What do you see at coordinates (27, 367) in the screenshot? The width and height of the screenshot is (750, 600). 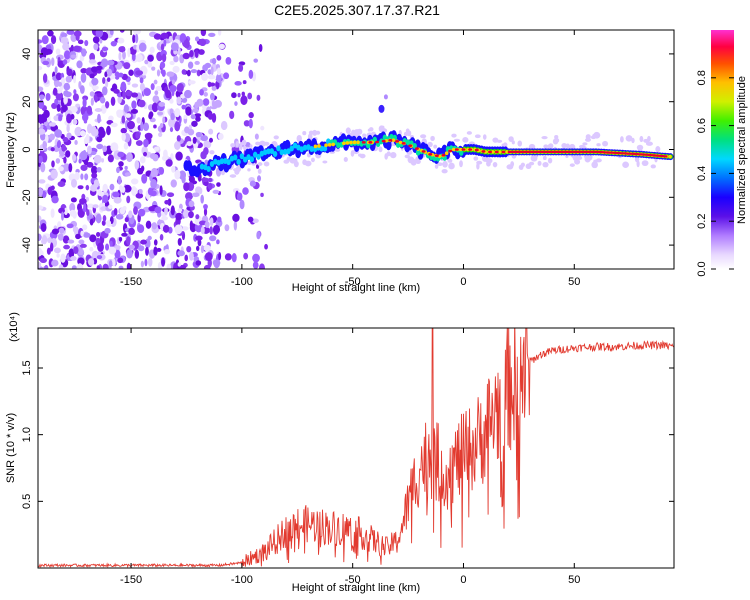 I see `y-tick-label: 1.5` at bounding box center [27, 367].